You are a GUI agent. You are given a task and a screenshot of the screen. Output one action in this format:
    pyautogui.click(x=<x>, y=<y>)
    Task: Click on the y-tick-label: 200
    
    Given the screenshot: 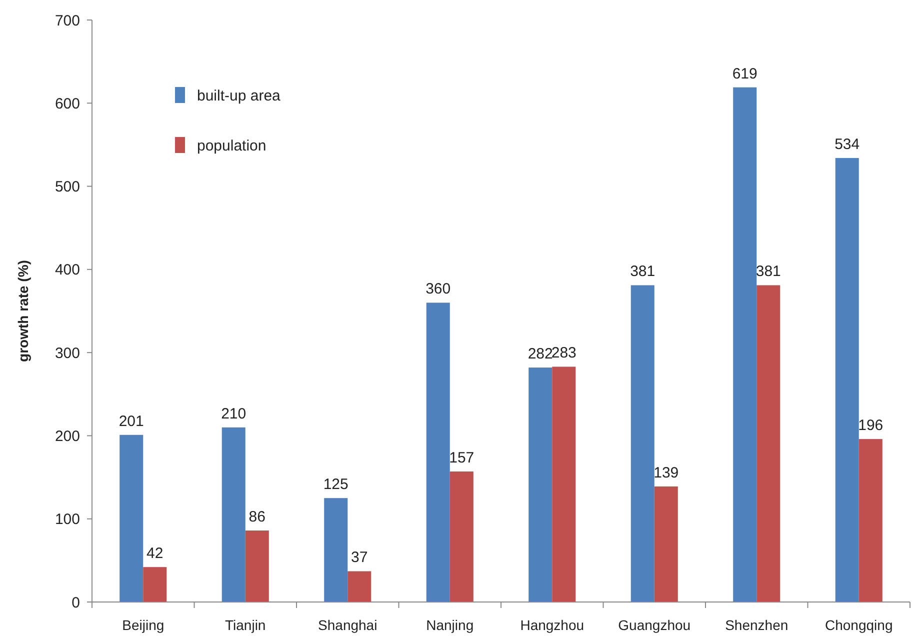 What is the action you would take?
    pyautogui.click(x=67, y=436)
    